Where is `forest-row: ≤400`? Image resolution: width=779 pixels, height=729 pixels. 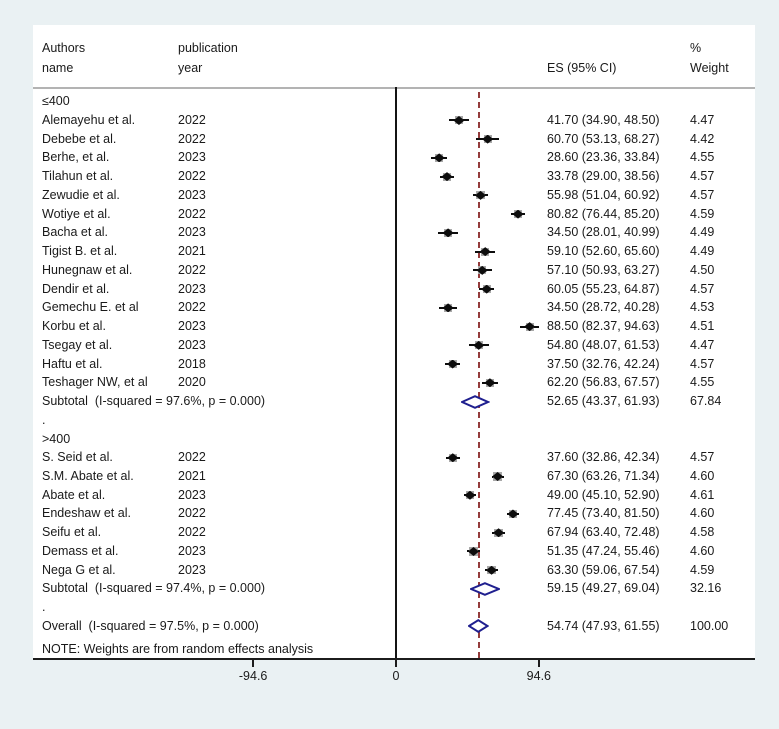
forest-row: ≤400 is located at coordinates (394, 101).